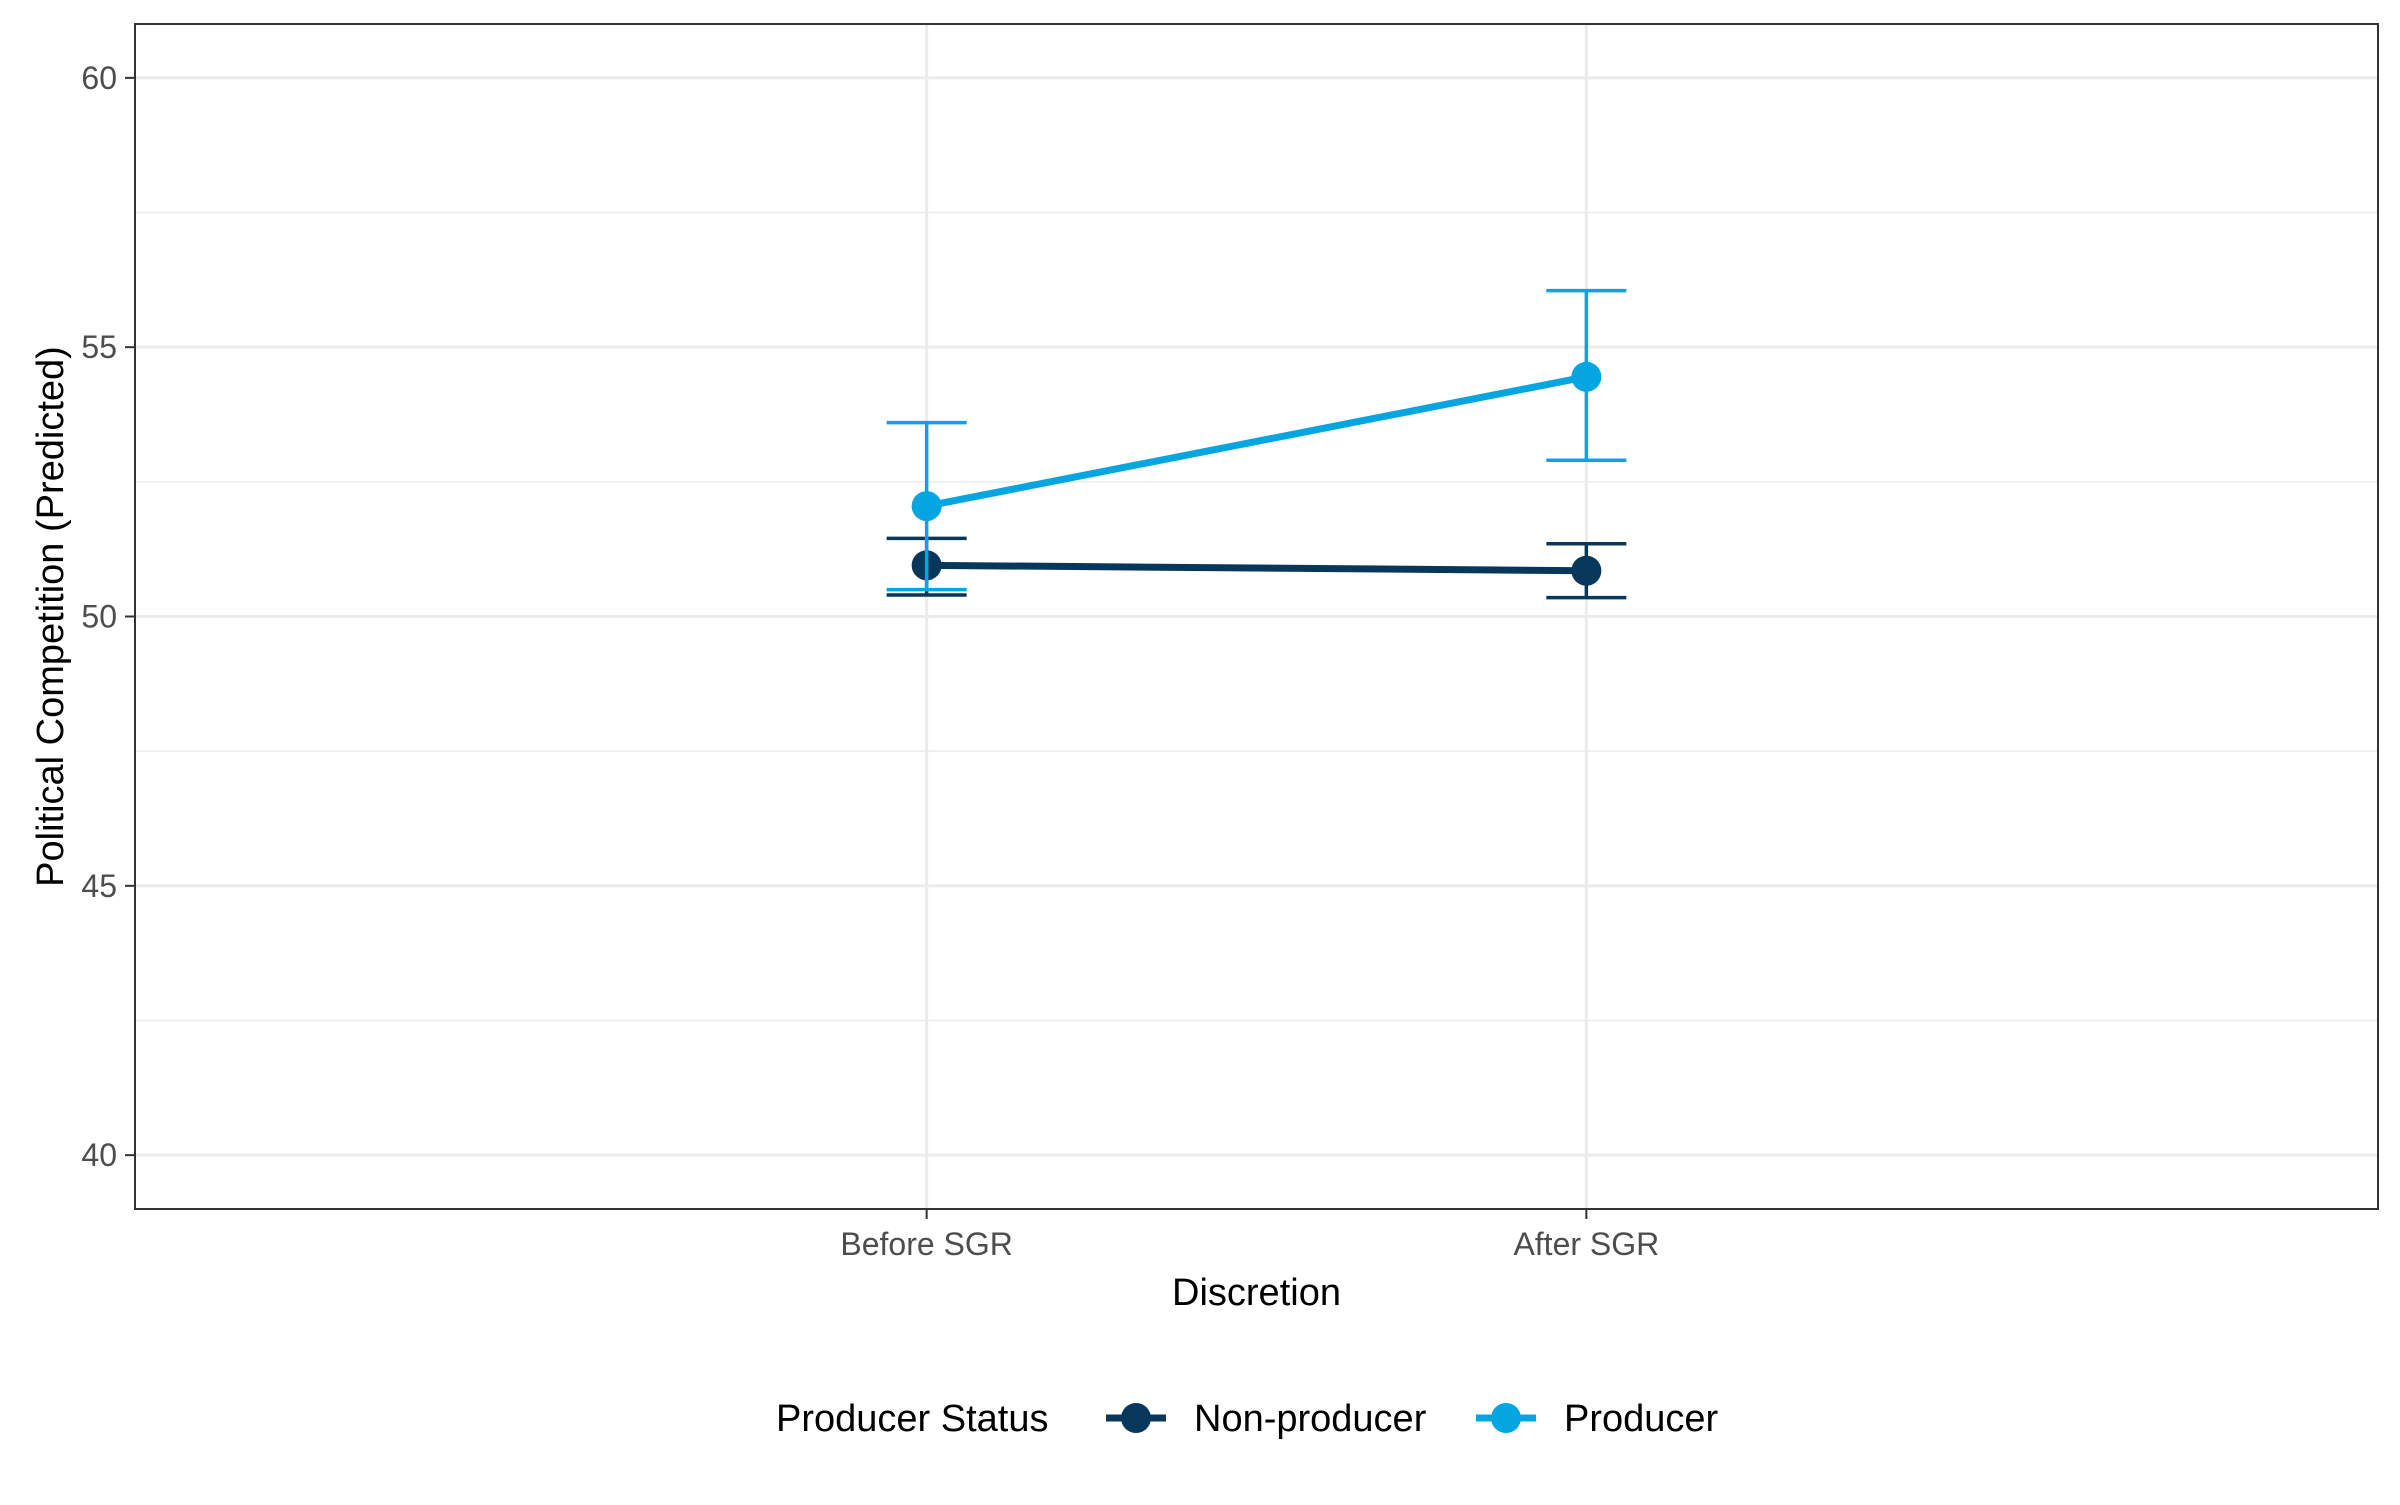 This screenshot has height=1505, width=2400. I want to click on x-axis-title: Discretion, so click(1256, 1293).